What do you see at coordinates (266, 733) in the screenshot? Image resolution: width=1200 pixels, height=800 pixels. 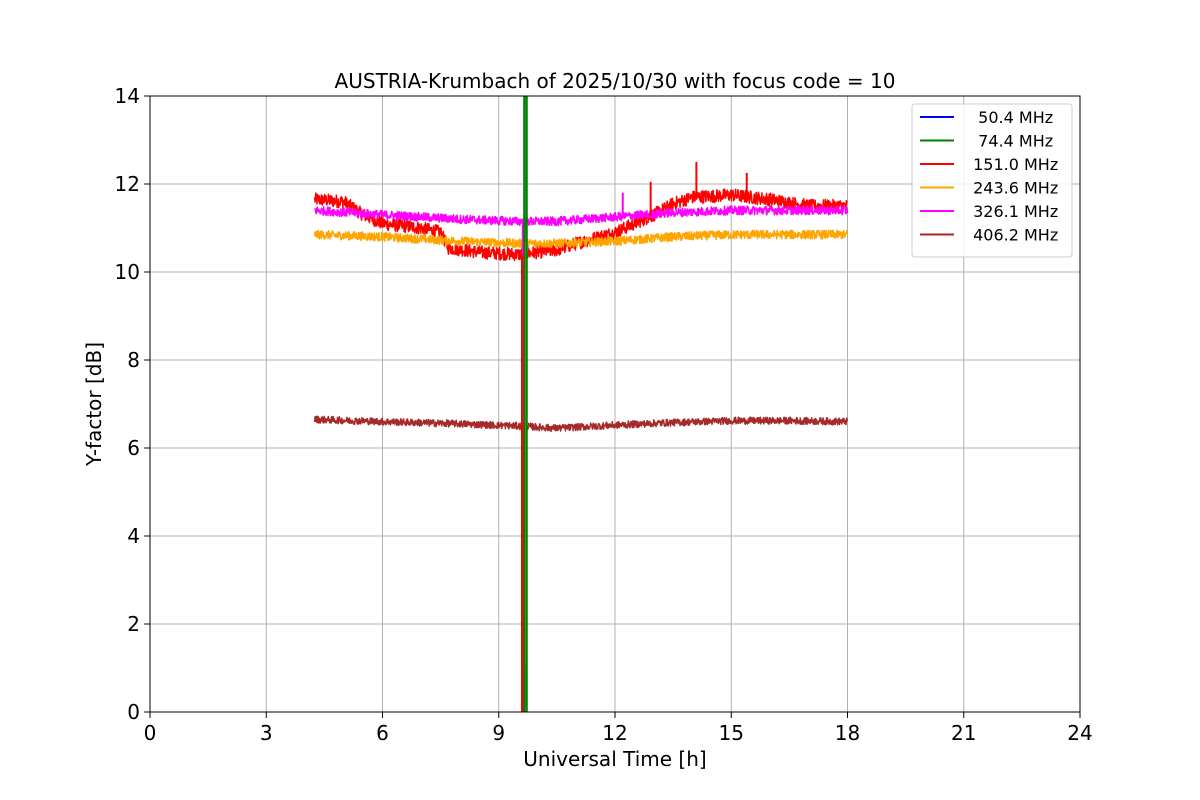 I see `x-tick-label: 3` at bounding box center [266, 733].